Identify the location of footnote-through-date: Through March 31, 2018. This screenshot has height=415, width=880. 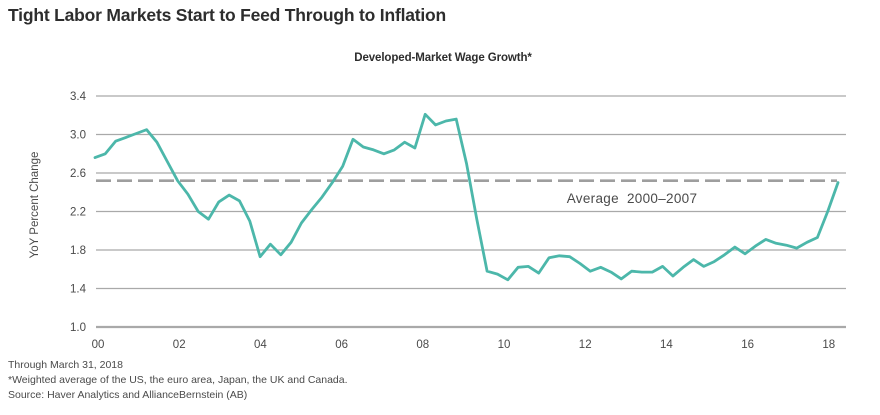
(65, 365).